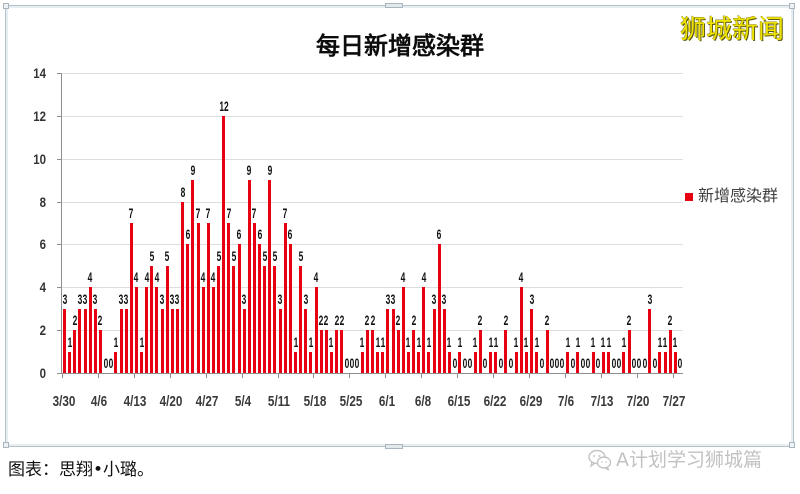 This screenshot has height=494, width=800. What do you see at coordinates (6, 445) in the screenshot?
I see `frame-corner-handle-bottom-left` at bounding box center [6, 445].